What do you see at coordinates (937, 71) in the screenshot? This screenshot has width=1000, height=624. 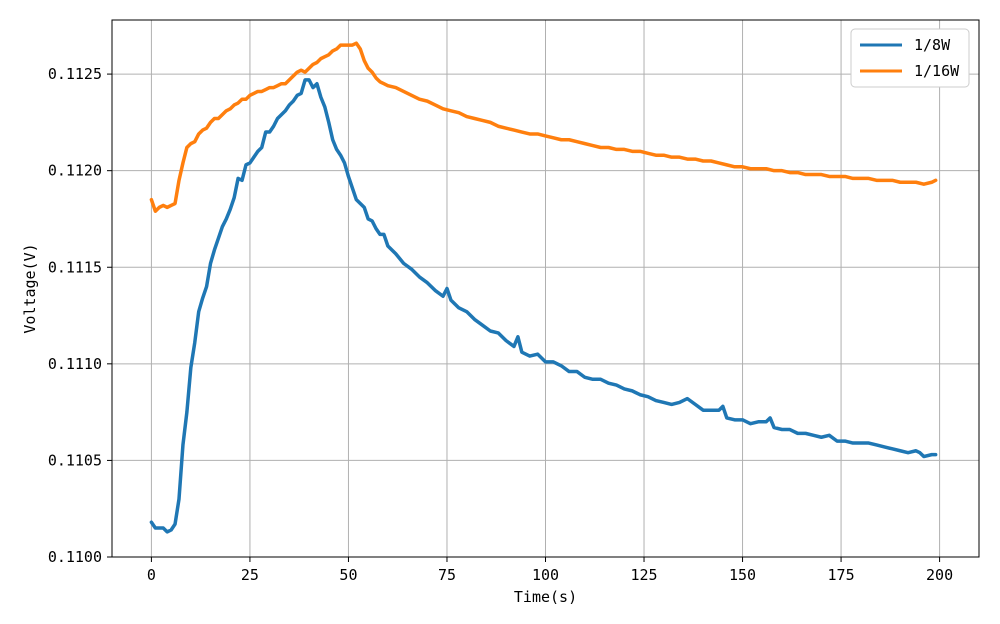 I see `legend-label-1-16w: 1/16W` at bounding box center [937, 71].